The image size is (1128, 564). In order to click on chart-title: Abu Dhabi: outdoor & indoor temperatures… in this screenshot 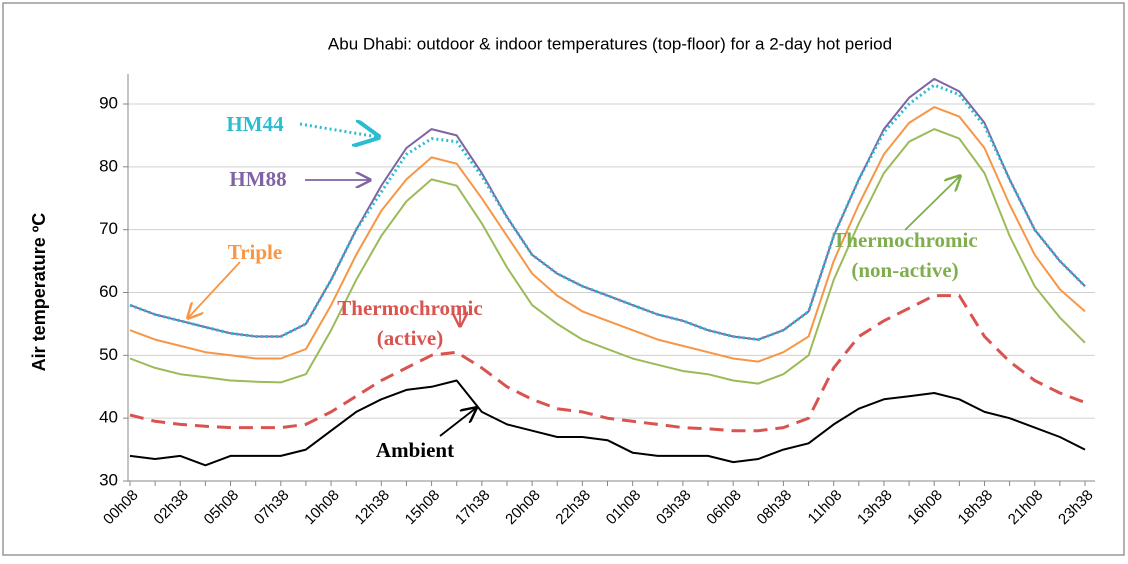, I will do `click(610, 43)`.